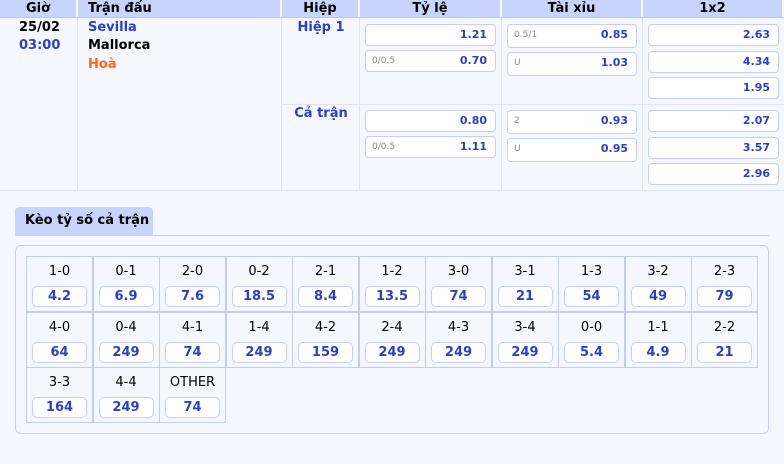  Describe the element at coordinates (325, 271) in the screenshot. I see `score-label: 2-1` at that location.